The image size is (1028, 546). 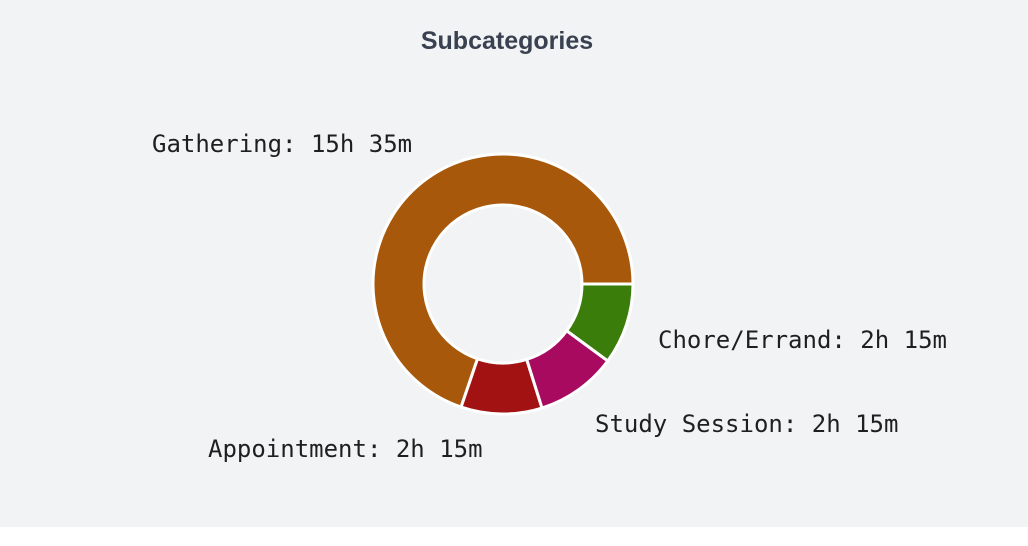 I want to click on slice-label-gathering: Gathering: 15h 35m, so click(x=282, y=144).